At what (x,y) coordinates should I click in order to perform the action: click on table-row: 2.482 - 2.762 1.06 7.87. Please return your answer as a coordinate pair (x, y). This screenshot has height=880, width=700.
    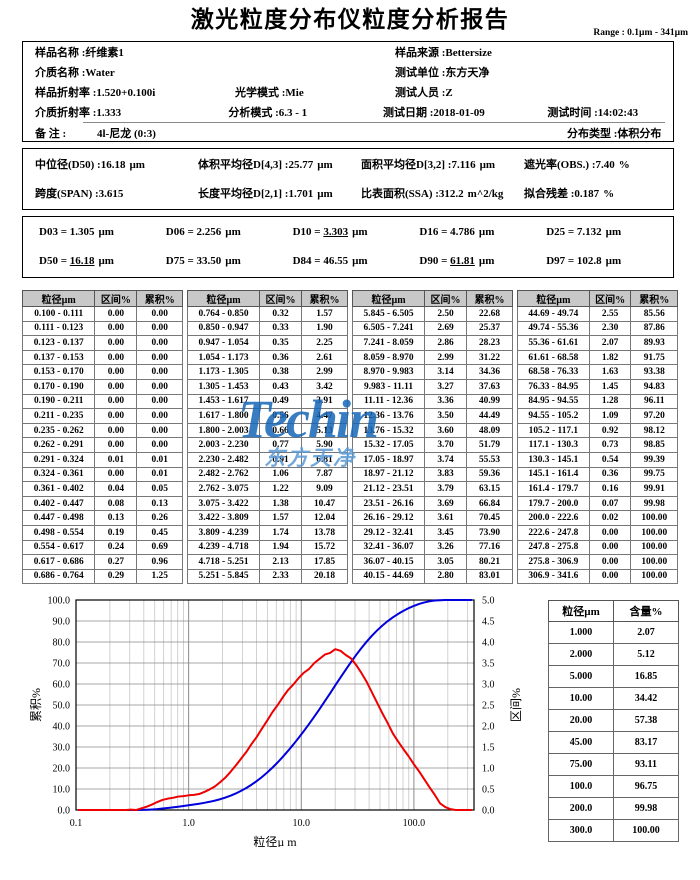
    Looking at the image, I should click on (267, 474).